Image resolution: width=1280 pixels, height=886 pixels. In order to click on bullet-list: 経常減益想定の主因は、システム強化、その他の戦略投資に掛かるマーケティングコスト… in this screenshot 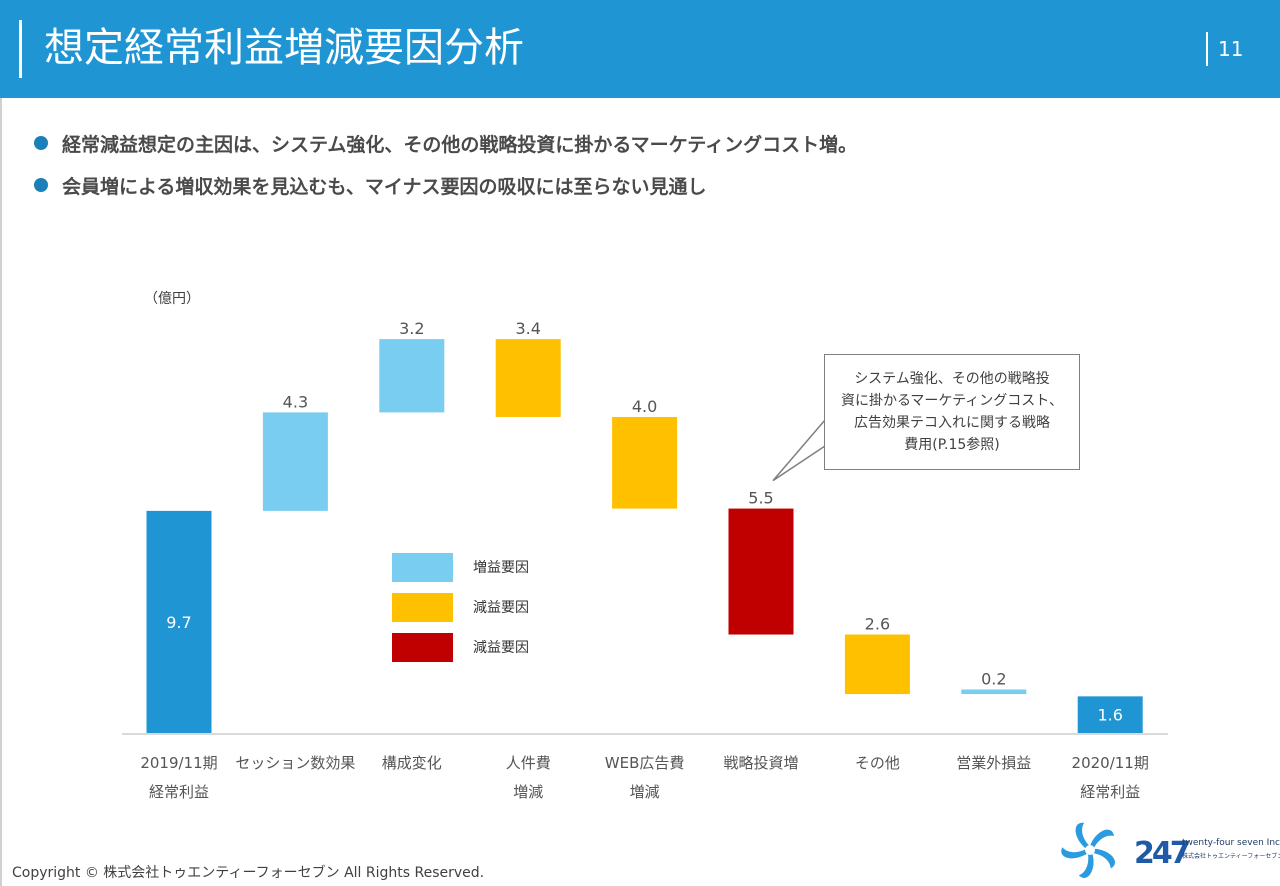, I will do `click(445, 164)`.